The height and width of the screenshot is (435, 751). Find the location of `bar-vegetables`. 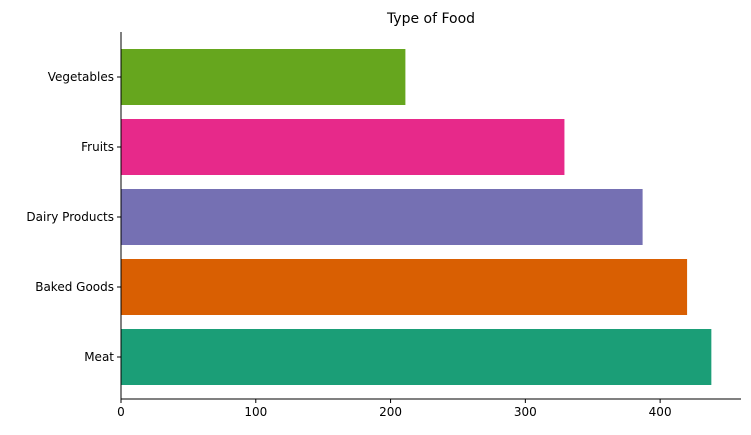

bar-vegetables is located at coordinates (263, 77).